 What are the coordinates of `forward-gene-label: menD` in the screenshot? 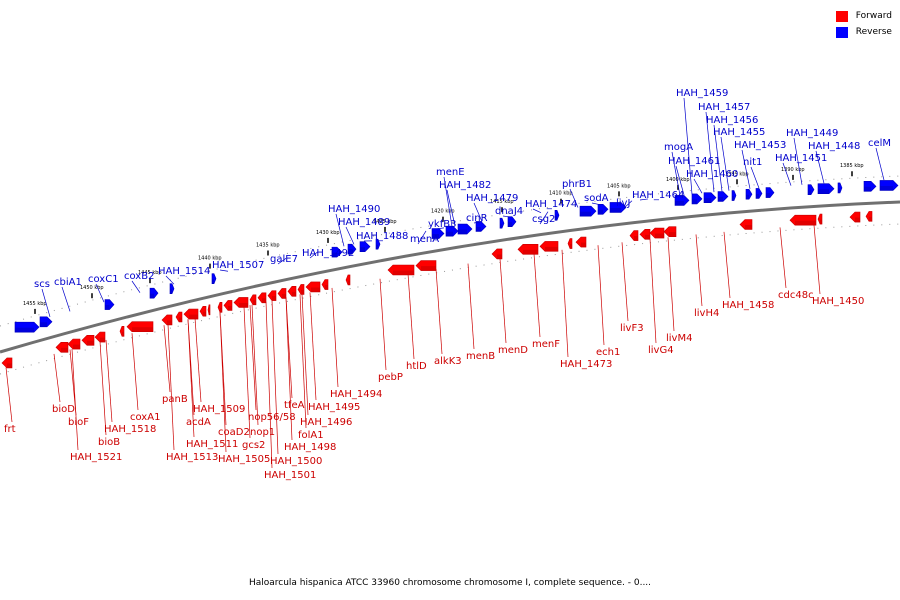 It's located at (513, 350).